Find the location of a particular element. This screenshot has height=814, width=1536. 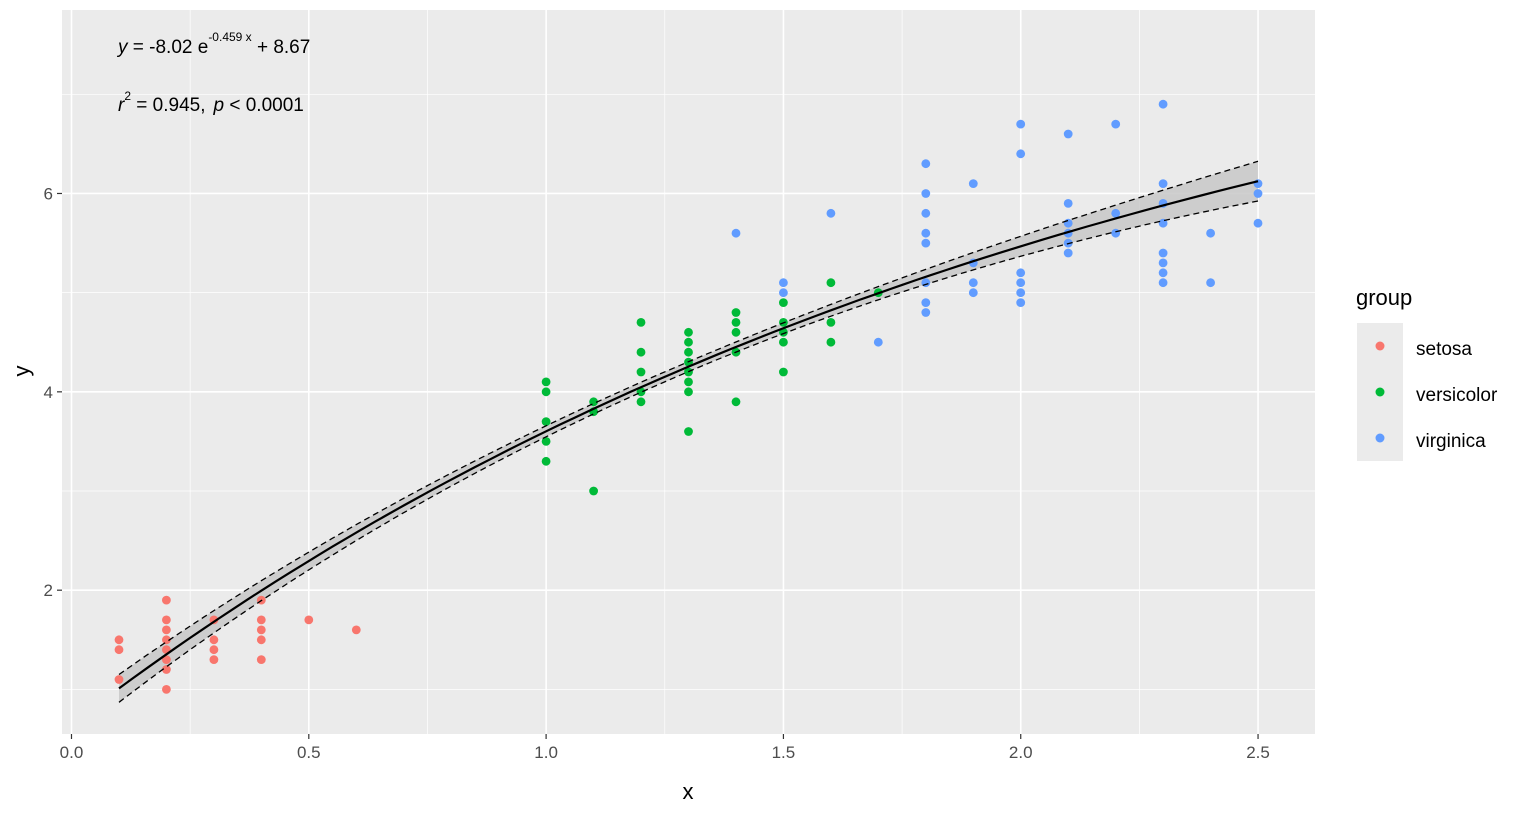

svg-text:r2 = 0.945,p < 0.0001: r2 = 0.945, p < 0.0001 is located at coordinates (211, 102).